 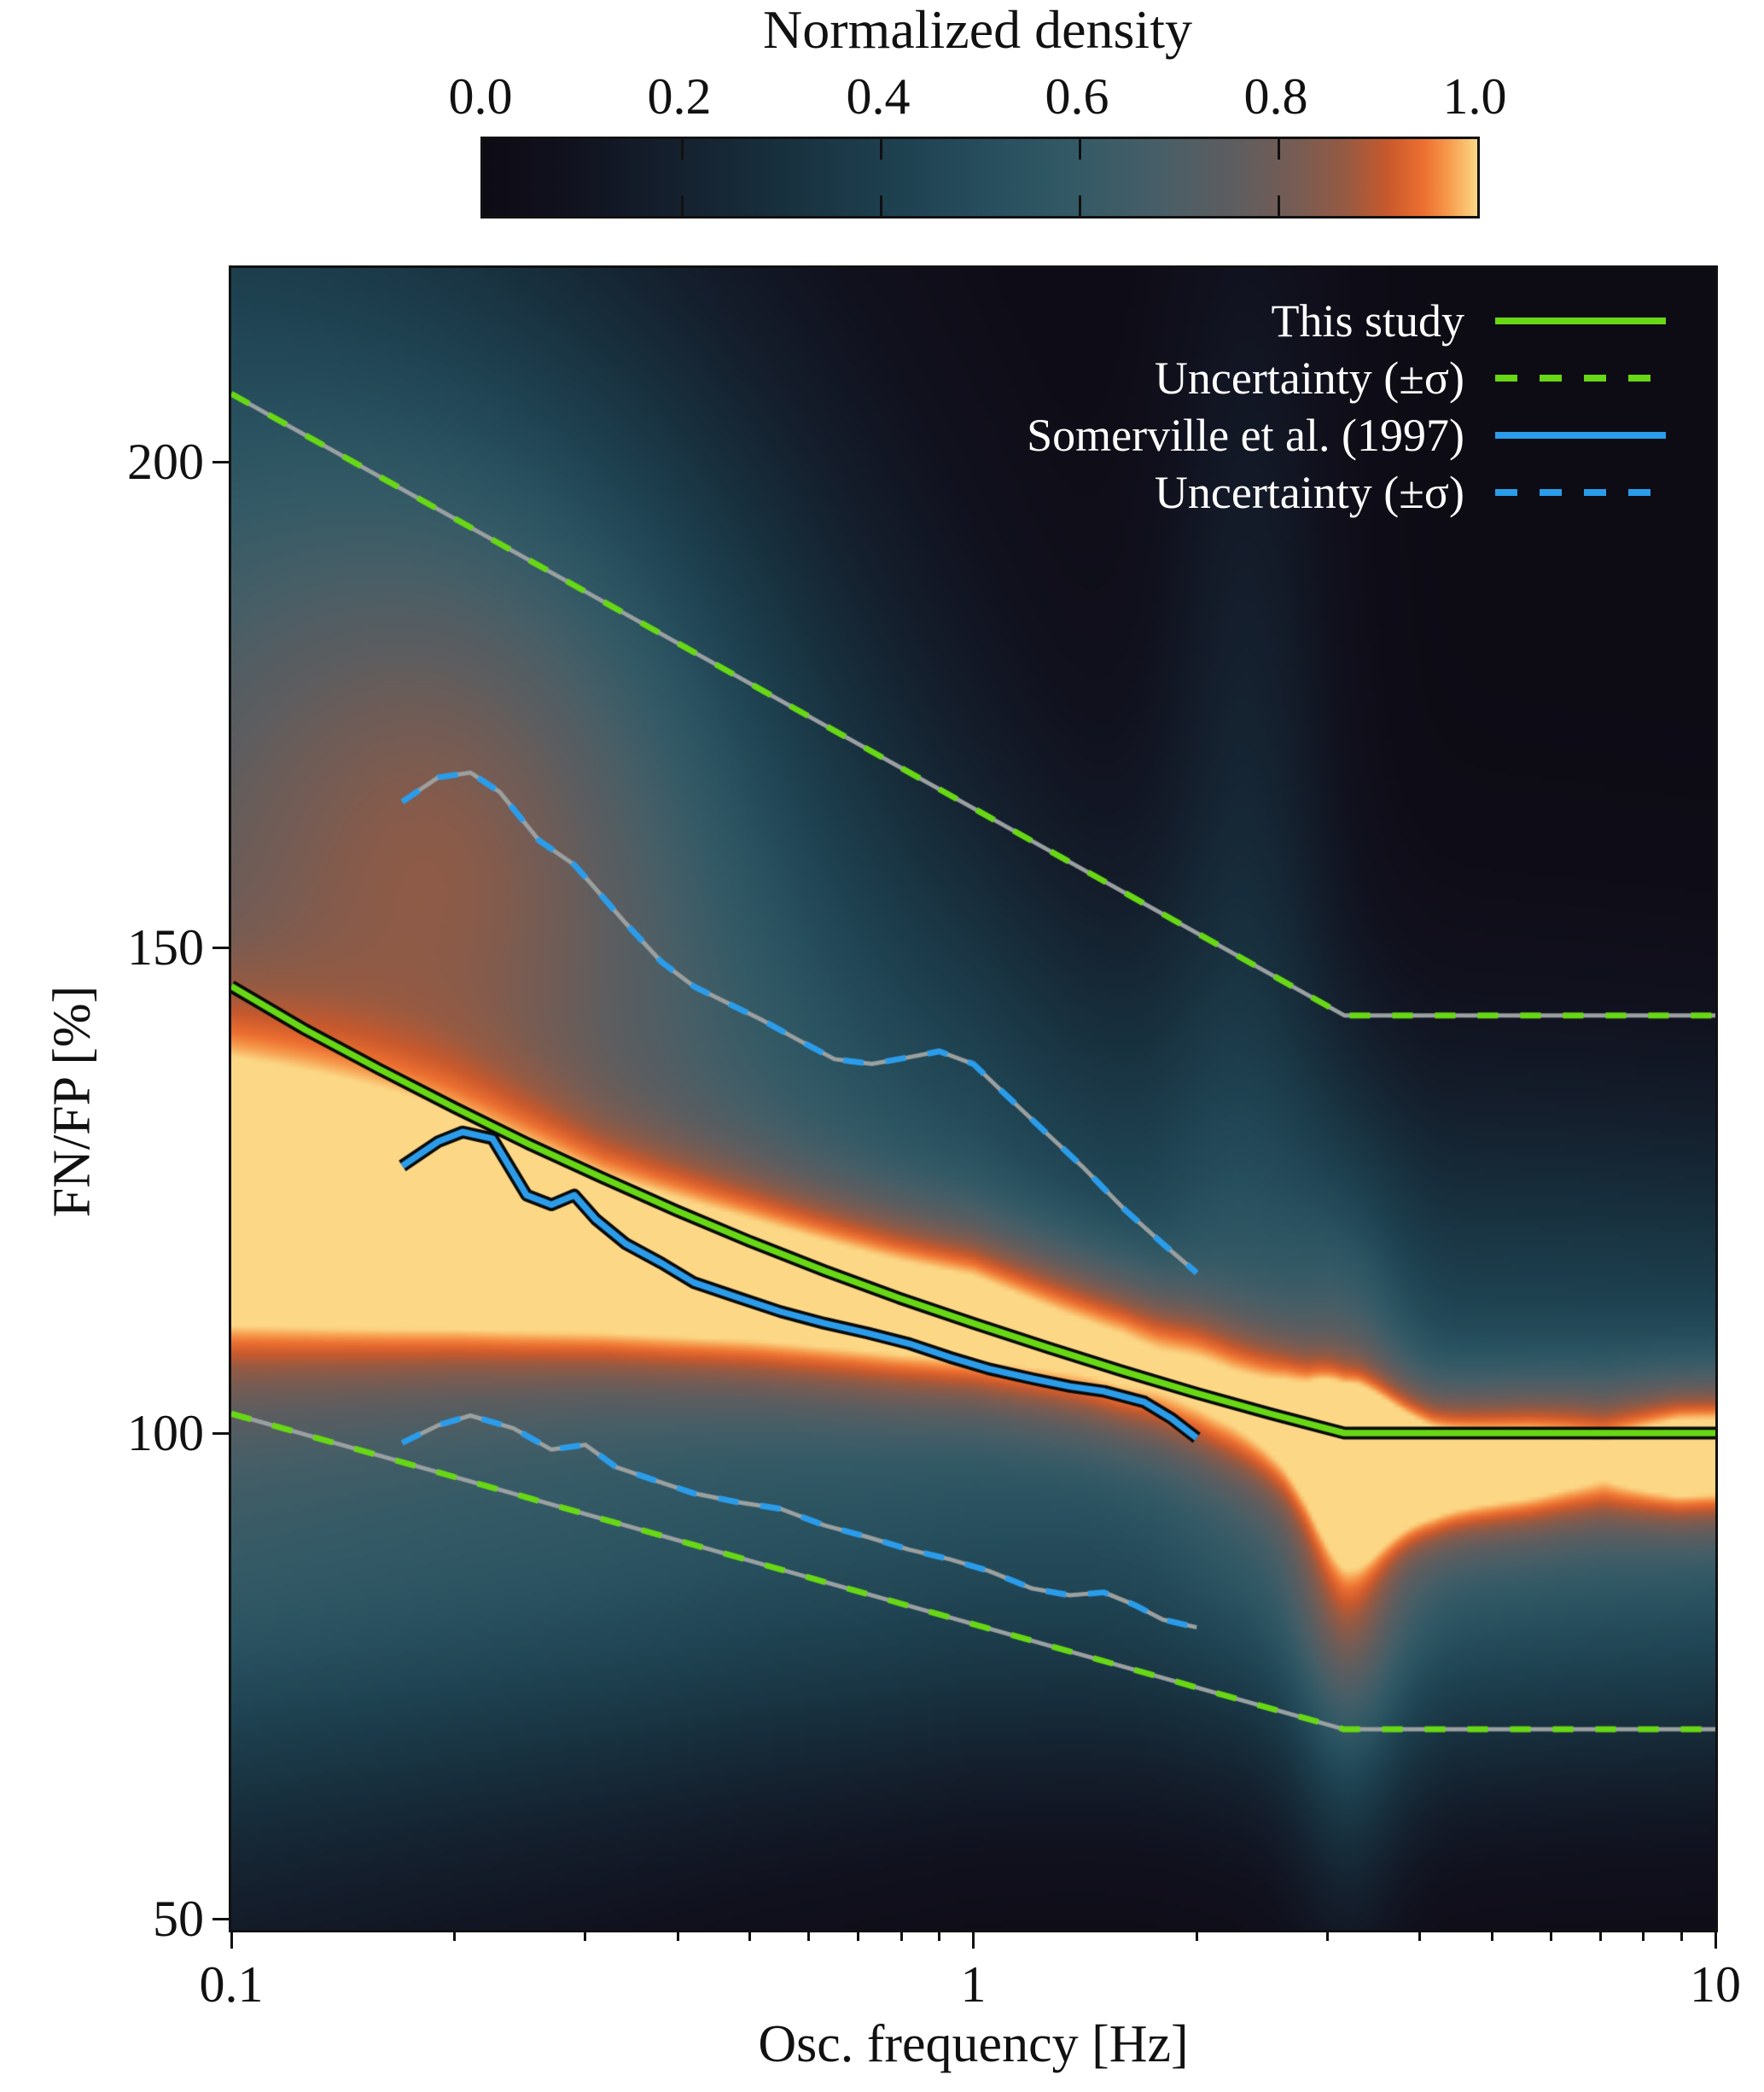 I want to click on y-tick-label: 150, so click(x=166, y=948).